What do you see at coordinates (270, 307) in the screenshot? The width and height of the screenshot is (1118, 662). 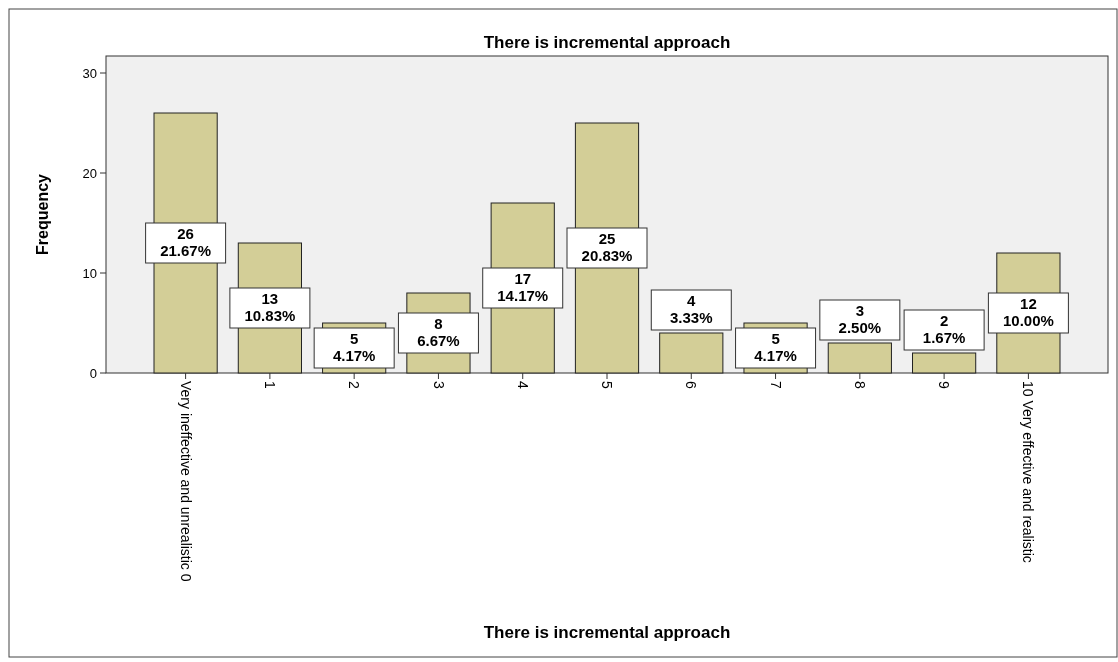 I see `data-label: 13 10.83%` at bounding box center [270, 307].